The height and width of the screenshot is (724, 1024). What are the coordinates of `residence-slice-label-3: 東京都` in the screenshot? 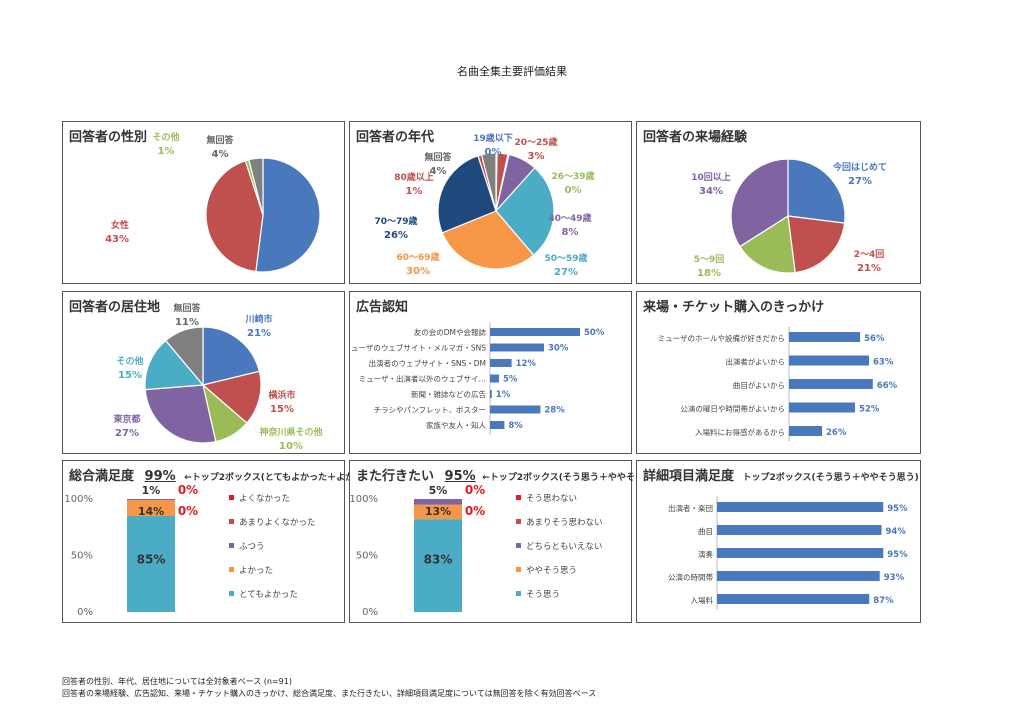 It's located at (126, 419).